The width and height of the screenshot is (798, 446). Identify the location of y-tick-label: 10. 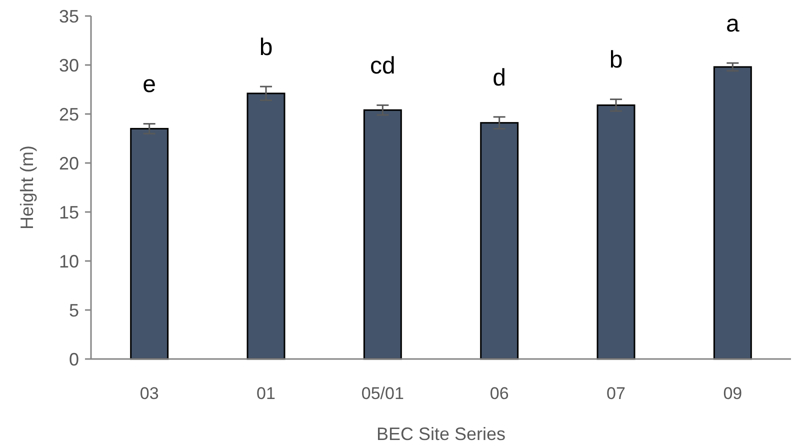
(68, 261).